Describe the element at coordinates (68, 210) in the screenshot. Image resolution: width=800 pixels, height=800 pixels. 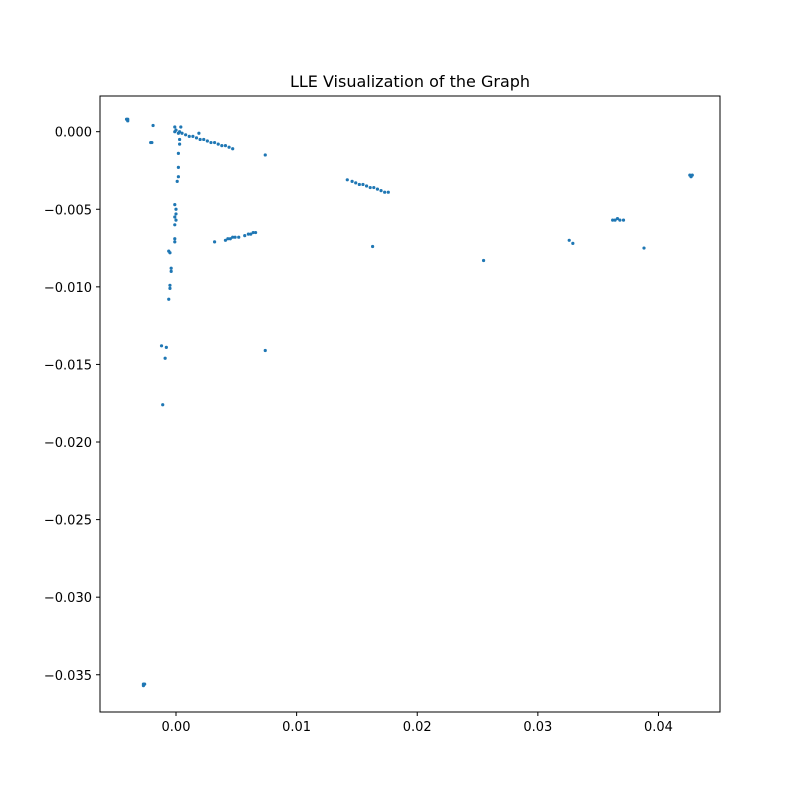
I see `y-tick-label: −0.005` at that location.